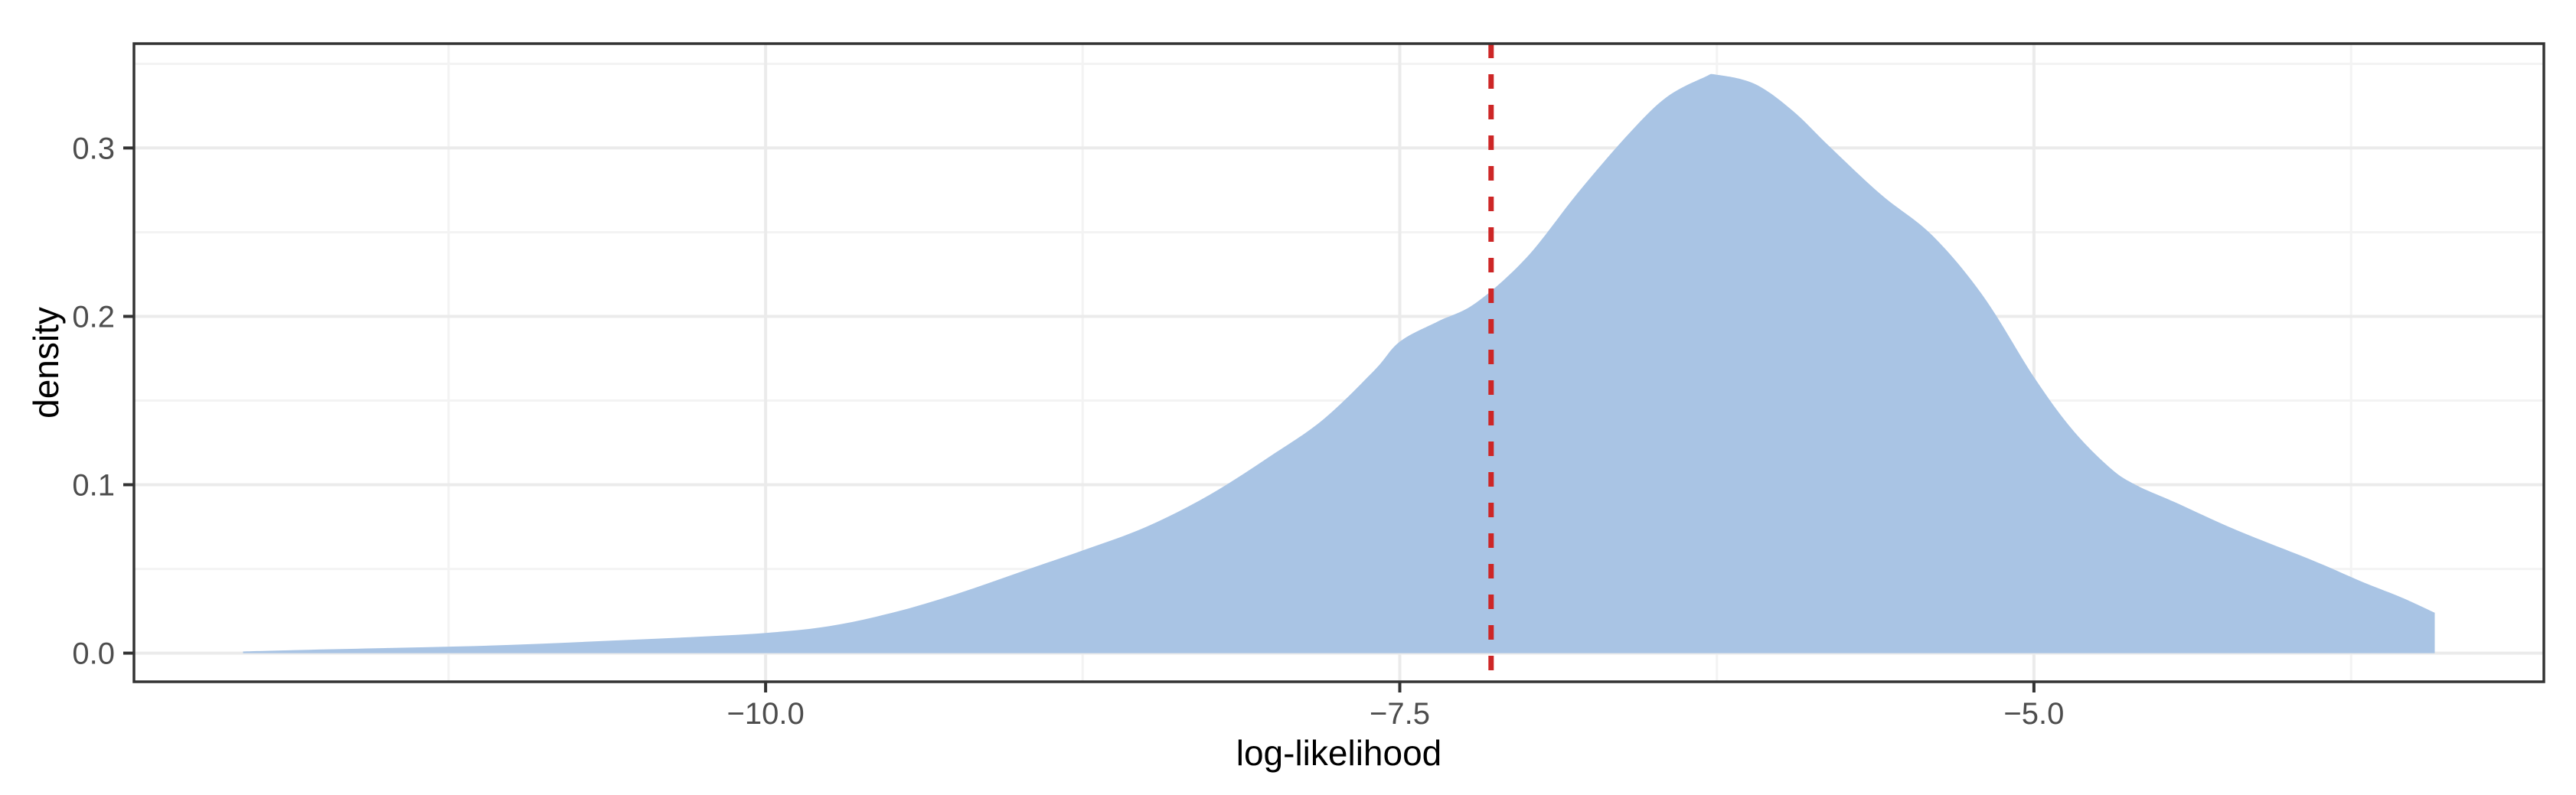 This screenshot has width=2576, height=795. Describe the element at coordinates (2033, 714) in the screenshot. I see `x-tick-label: −5.0` at that location.